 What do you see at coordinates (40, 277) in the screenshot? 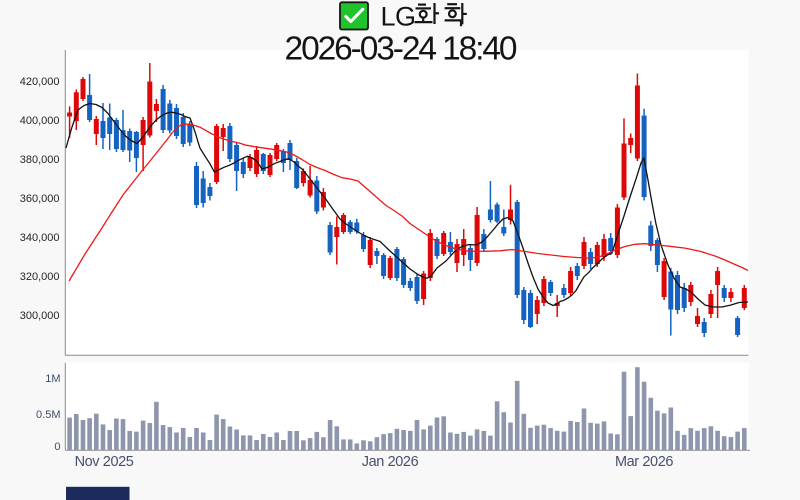
I see `svg-text: 320,000` at bounding box center [40, 277].